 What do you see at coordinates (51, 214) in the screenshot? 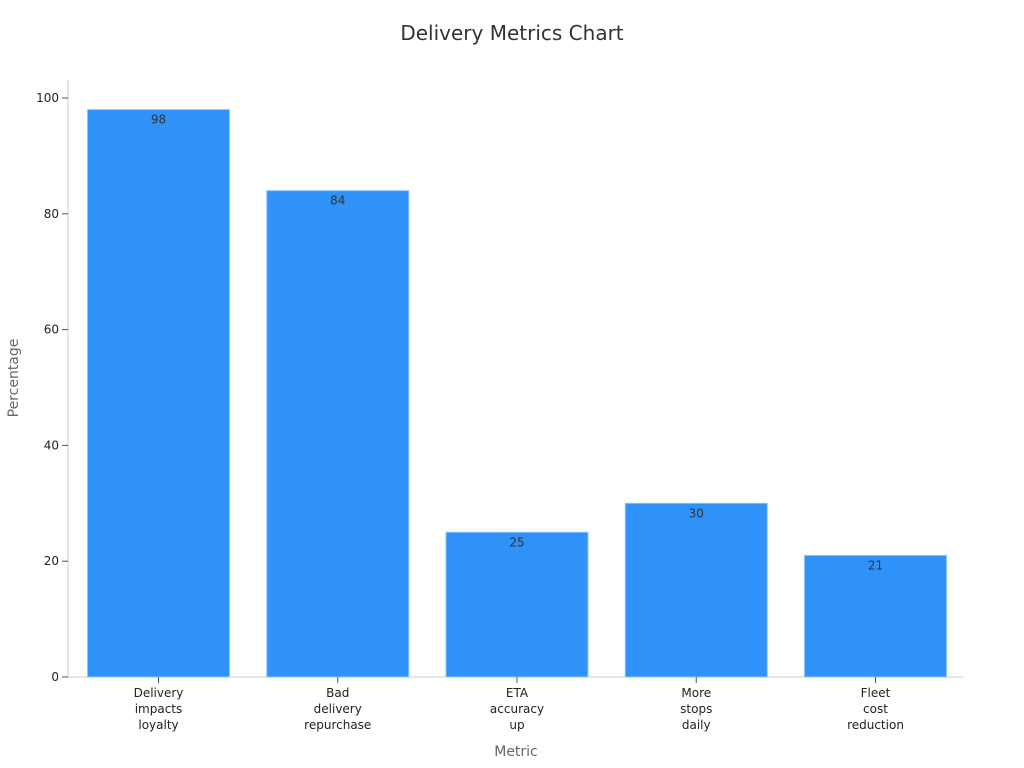
I see `y-tick-label: 80` at bounding box center [51, 214].